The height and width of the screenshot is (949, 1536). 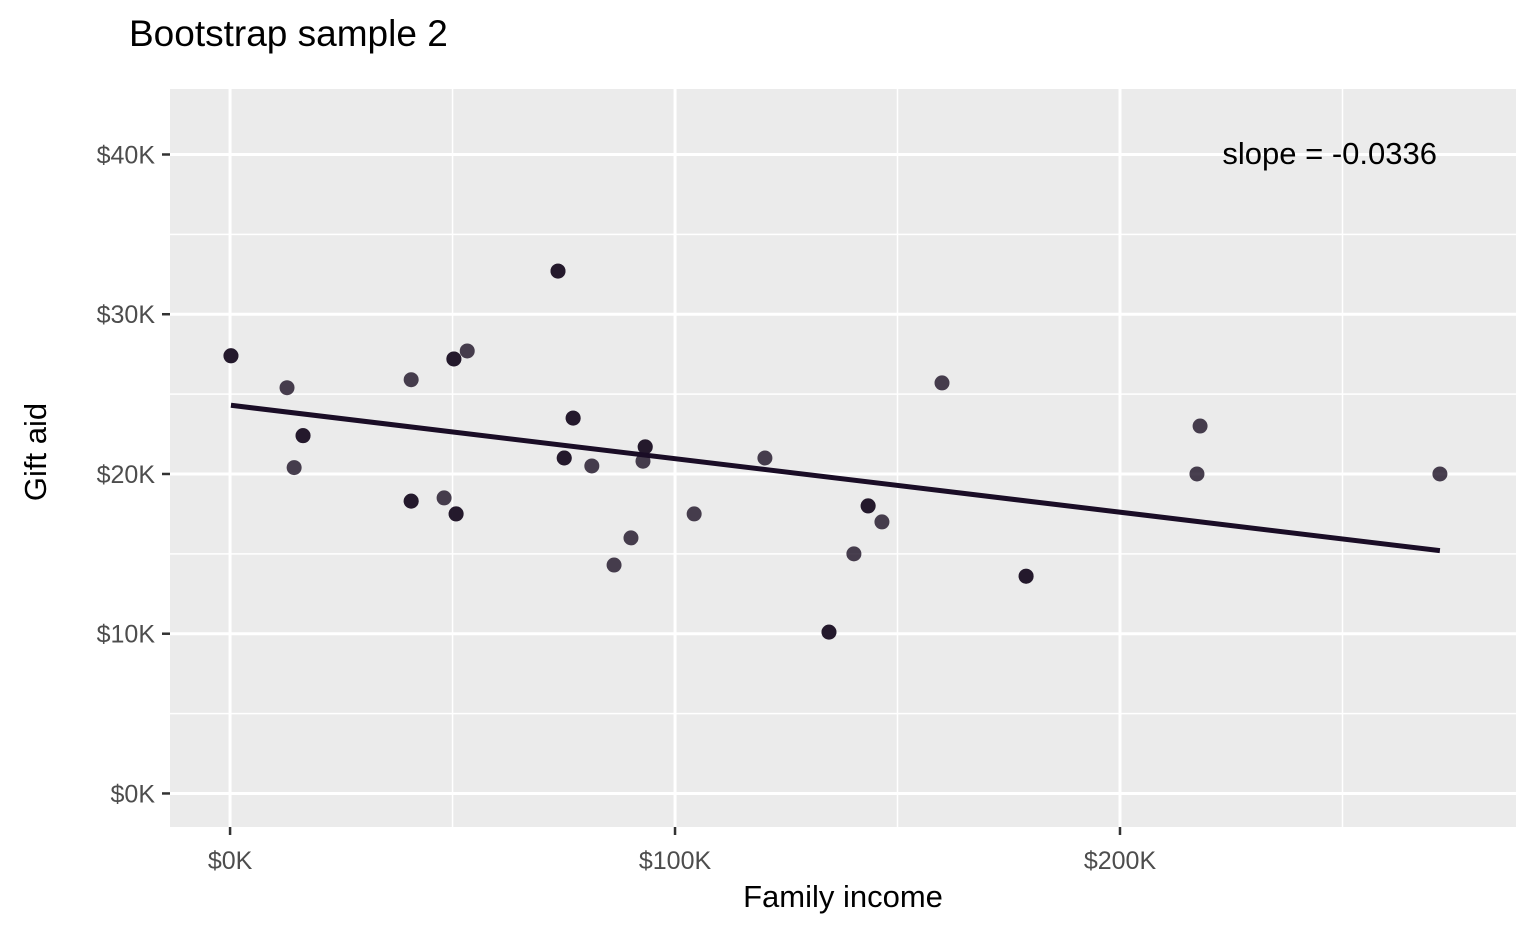 I want to click on y-tick-label: $0K, so click(x=133, y=794).